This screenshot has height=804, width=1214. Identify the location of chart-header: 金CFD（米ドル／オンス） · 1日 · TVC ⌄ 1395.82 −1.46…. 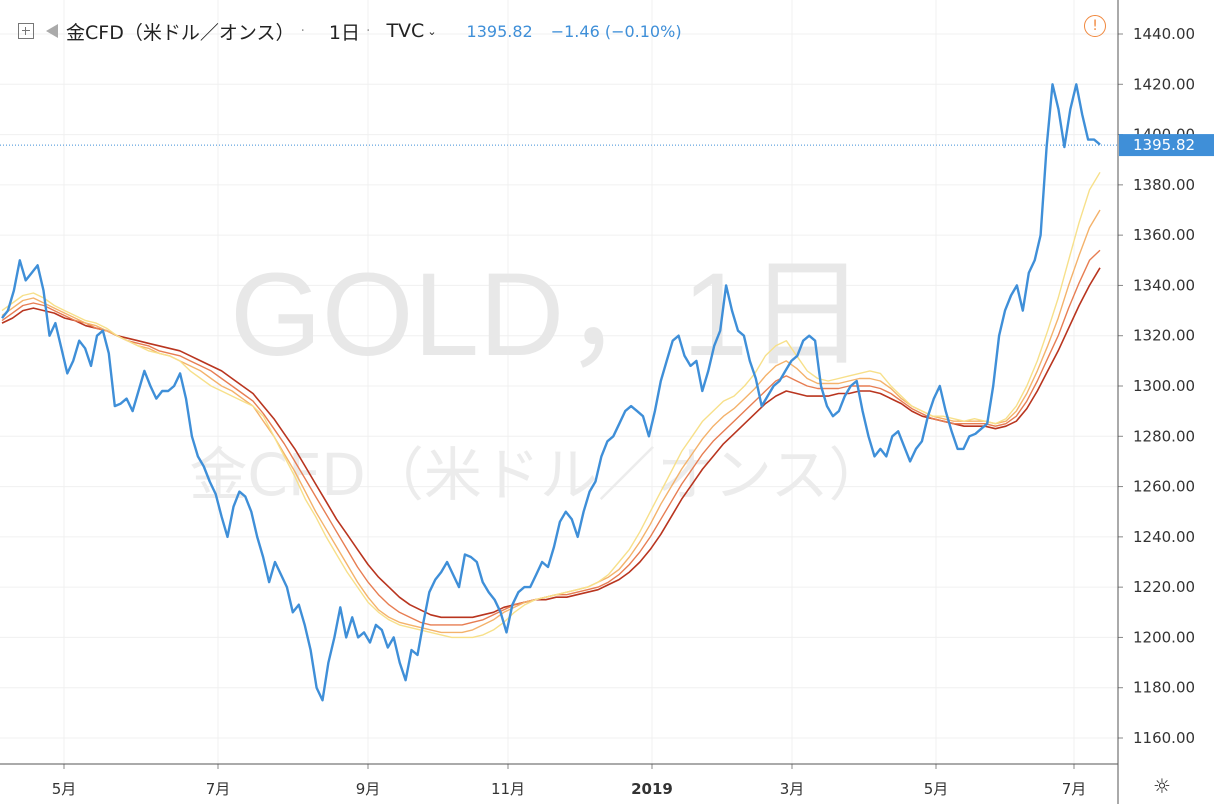
(350, 31).